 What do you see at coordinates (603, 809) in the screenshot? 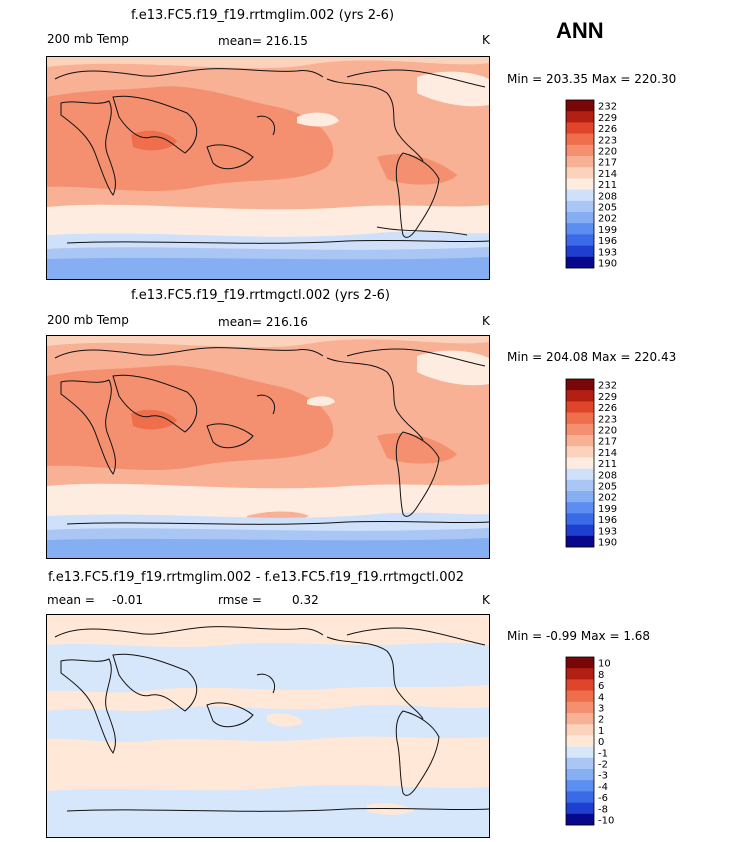
I see `panel3-legend-tick-label: -8` at bounding box center [603, 809].